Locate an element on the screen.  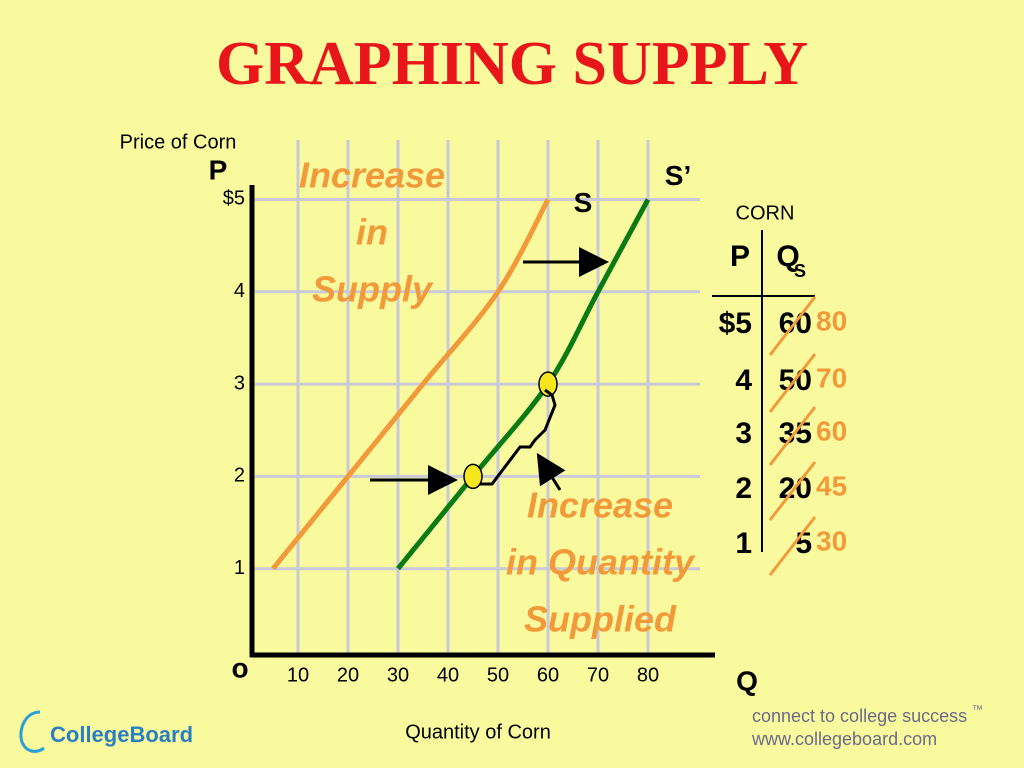
slide-title: GRAPHING SUPPLY is located at coordinates (512, 64).